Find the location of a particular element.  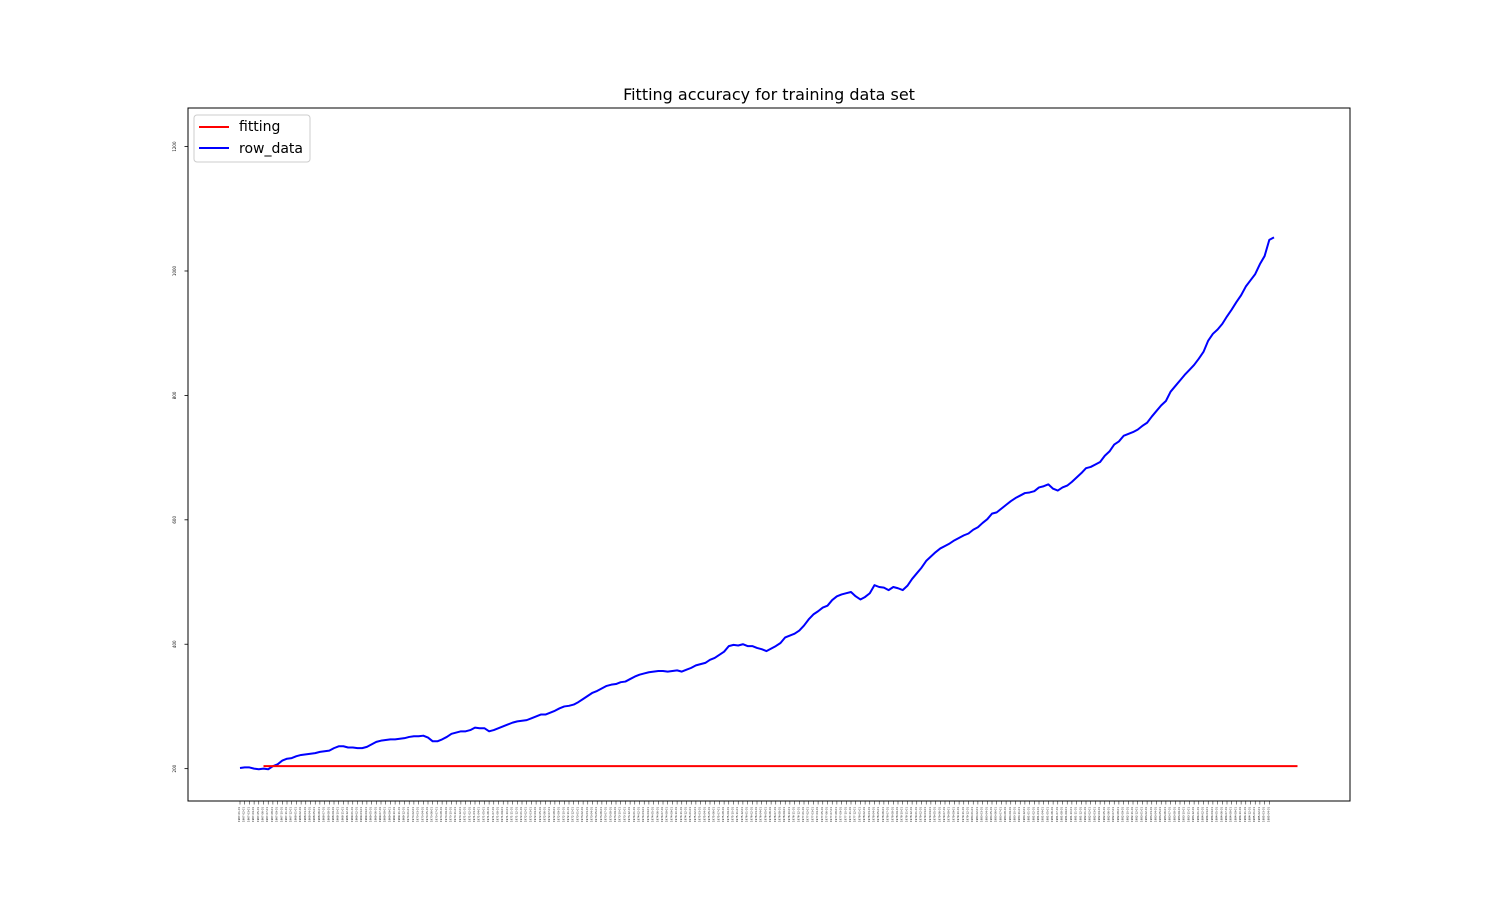

x-tick-label: 1968-09-01 is located at coordinates (333, 814).